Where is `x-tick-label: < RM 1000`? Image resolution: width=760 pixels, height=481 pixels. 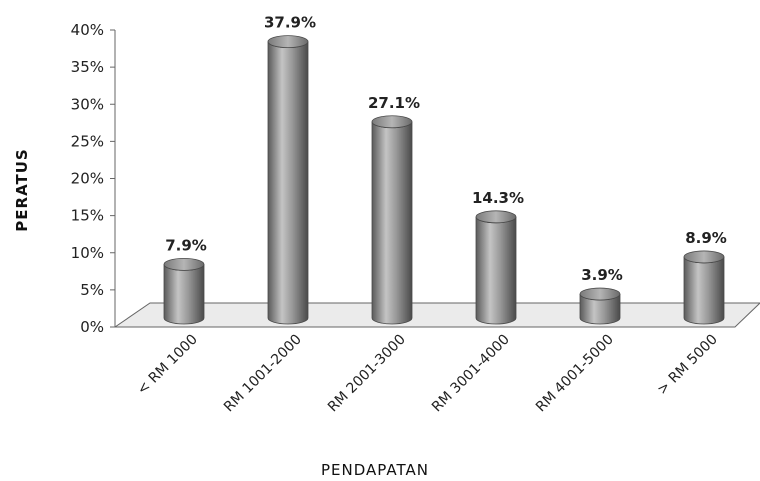 x-tick-label: < RM 1000 is located at coordinates (167, 365).